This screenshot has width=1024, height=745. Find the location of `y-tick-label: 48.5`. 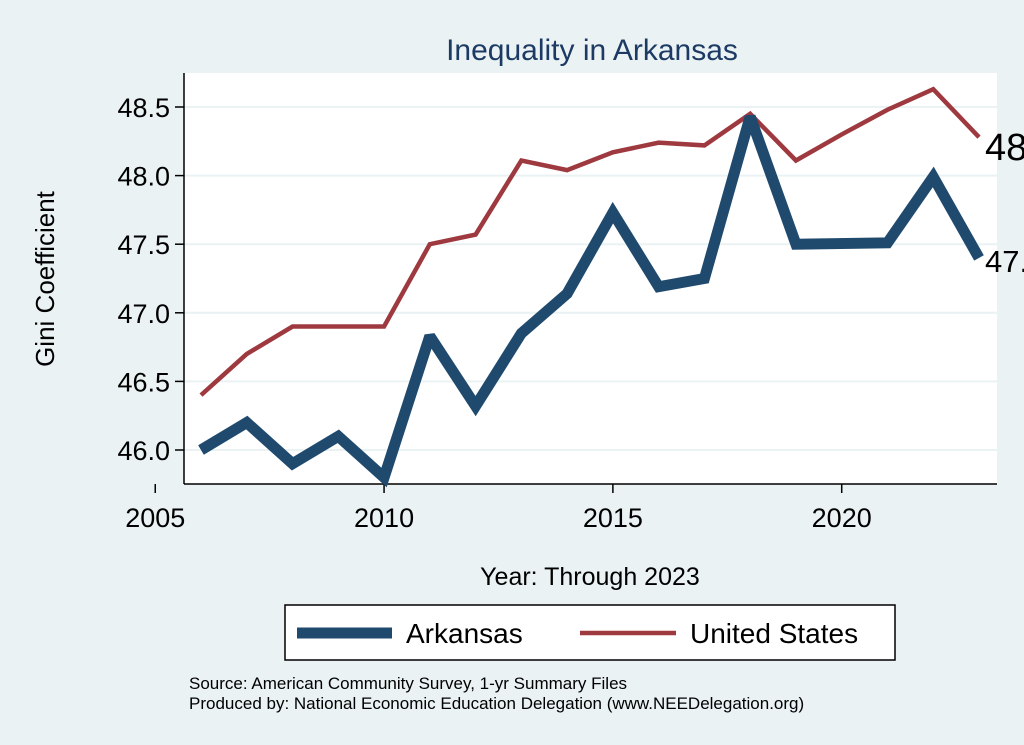

y-tick-label: 48.5 is located at coordinates (143, 108).